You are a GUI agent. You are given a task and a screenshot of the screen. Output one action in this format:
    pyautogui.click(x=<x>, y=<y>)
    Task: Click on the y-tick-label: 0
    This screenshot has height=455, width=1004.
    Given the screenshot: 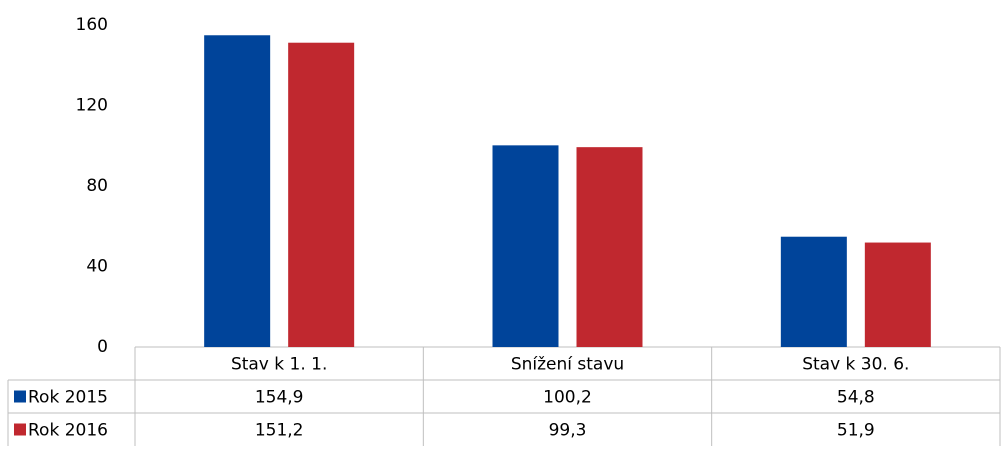 What is the action you would take?
    pyautogui.click(x=102, y=347)
    